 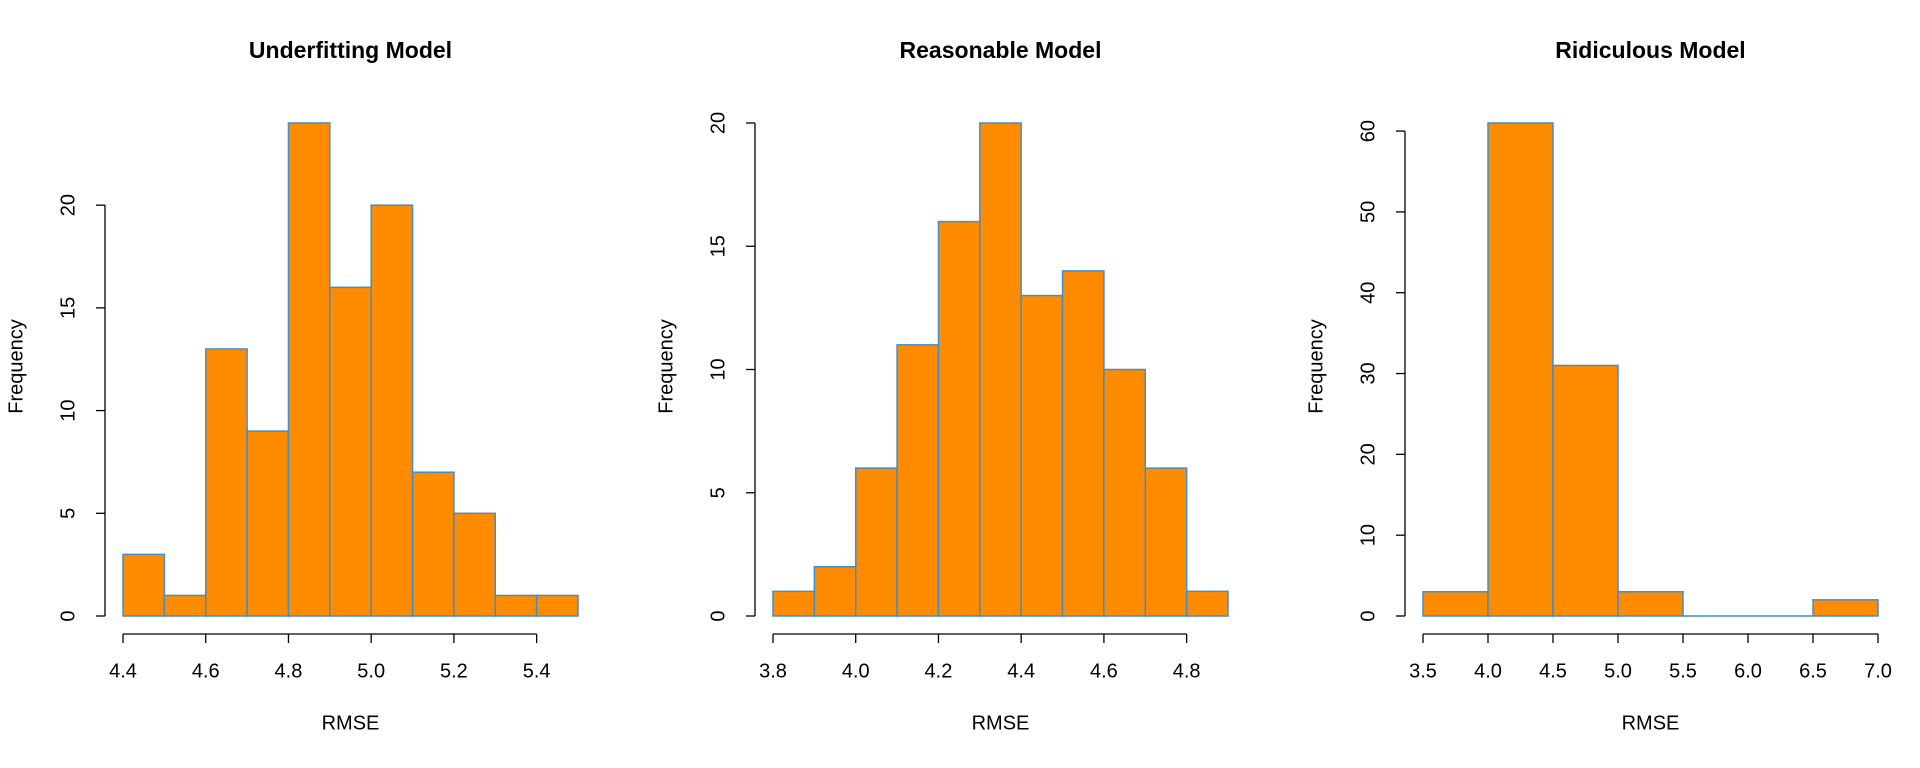 I want to click on x-tick-label: 5.4, so click(x=537, y=671).